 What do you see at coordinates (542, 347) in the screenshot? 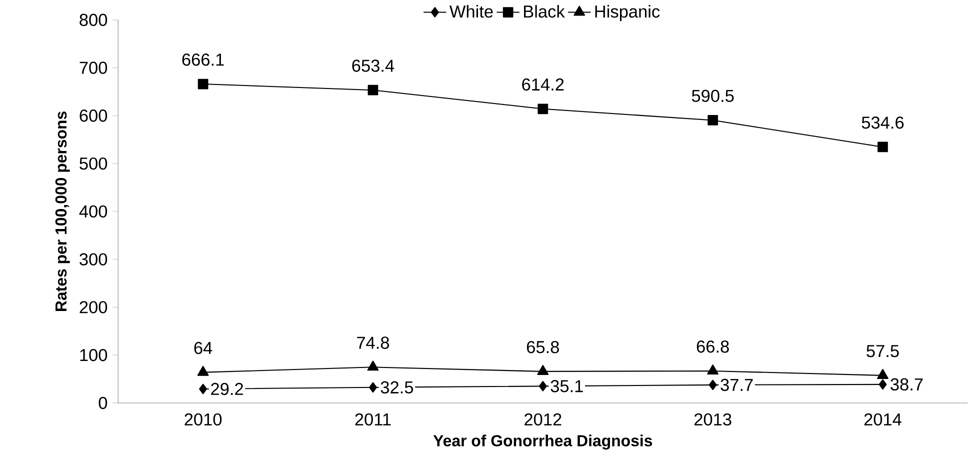
I see `data-label: 65.8` at bounding box center [542, 347].